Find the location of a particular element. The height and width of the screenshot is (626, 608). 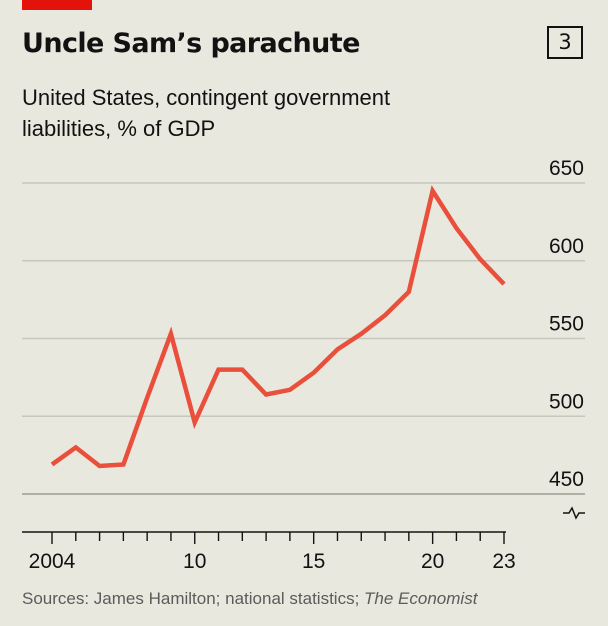

axis-break-icon is located at coordinates (574, 513).